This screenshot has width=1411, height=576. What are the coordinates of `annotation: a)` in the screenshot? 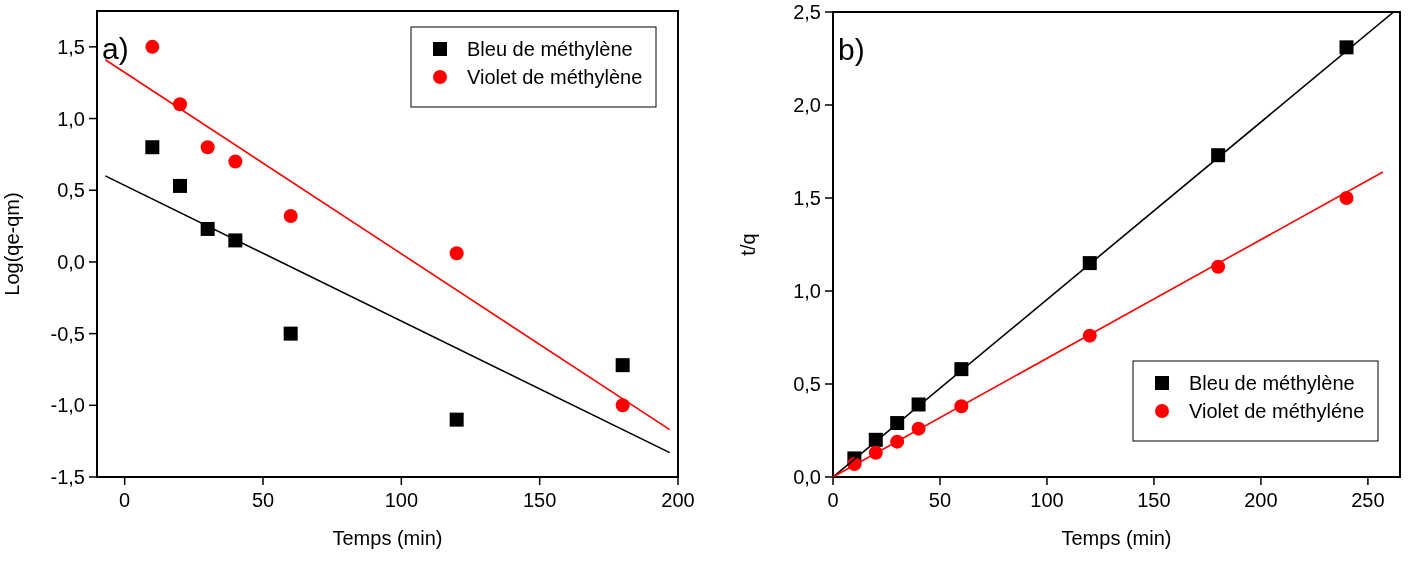 It's located at (115, 48).